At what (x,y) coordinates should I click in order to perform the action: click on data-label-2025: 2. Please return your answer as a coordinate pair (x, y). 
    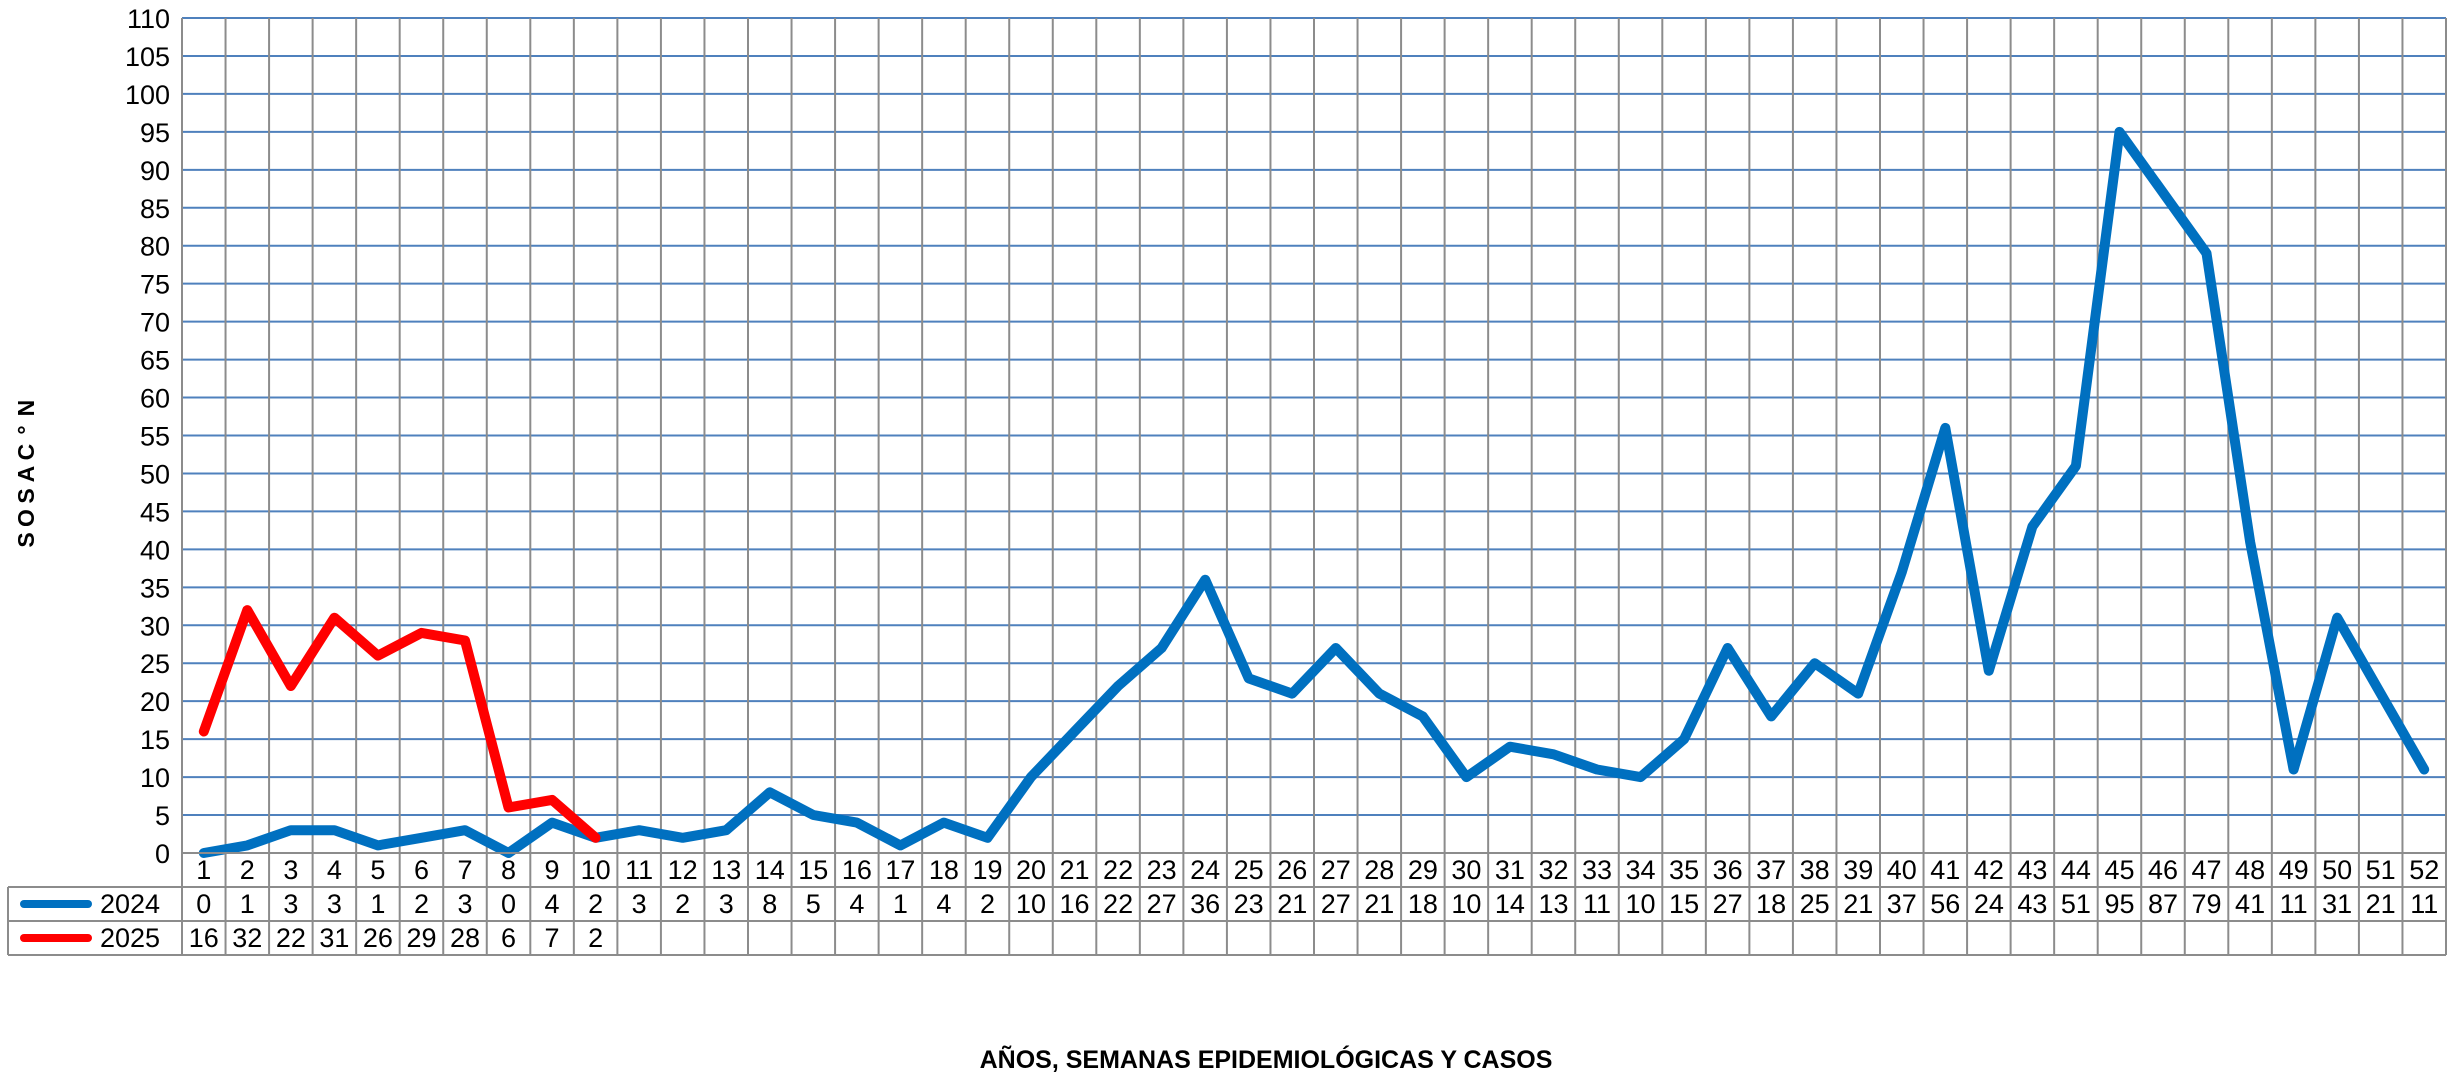
    Looking at the image, I should click on (595, 938).